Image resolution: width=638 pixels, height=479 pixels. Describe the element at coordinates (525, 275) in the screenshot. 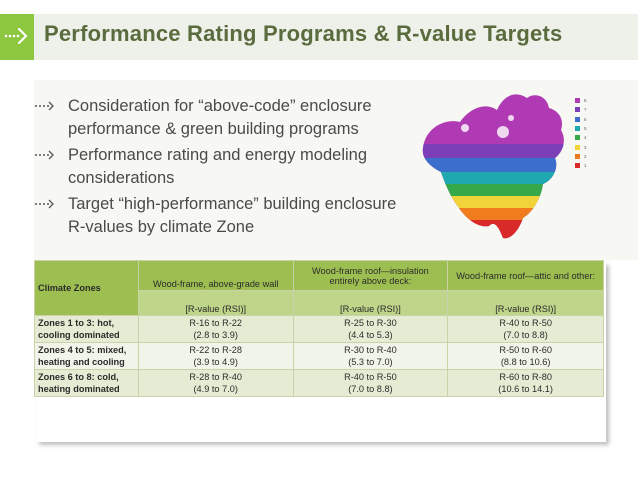

I see `column-header: Wood-frame roof—attic and other:` at that location.